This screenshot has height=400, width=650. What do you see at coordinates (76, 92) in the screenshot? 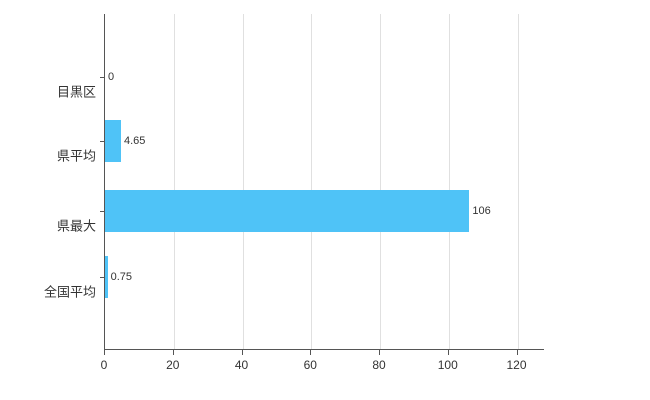
I see `y-axis-tick-label-0: 目黒区` at bounding box center [76, 92].